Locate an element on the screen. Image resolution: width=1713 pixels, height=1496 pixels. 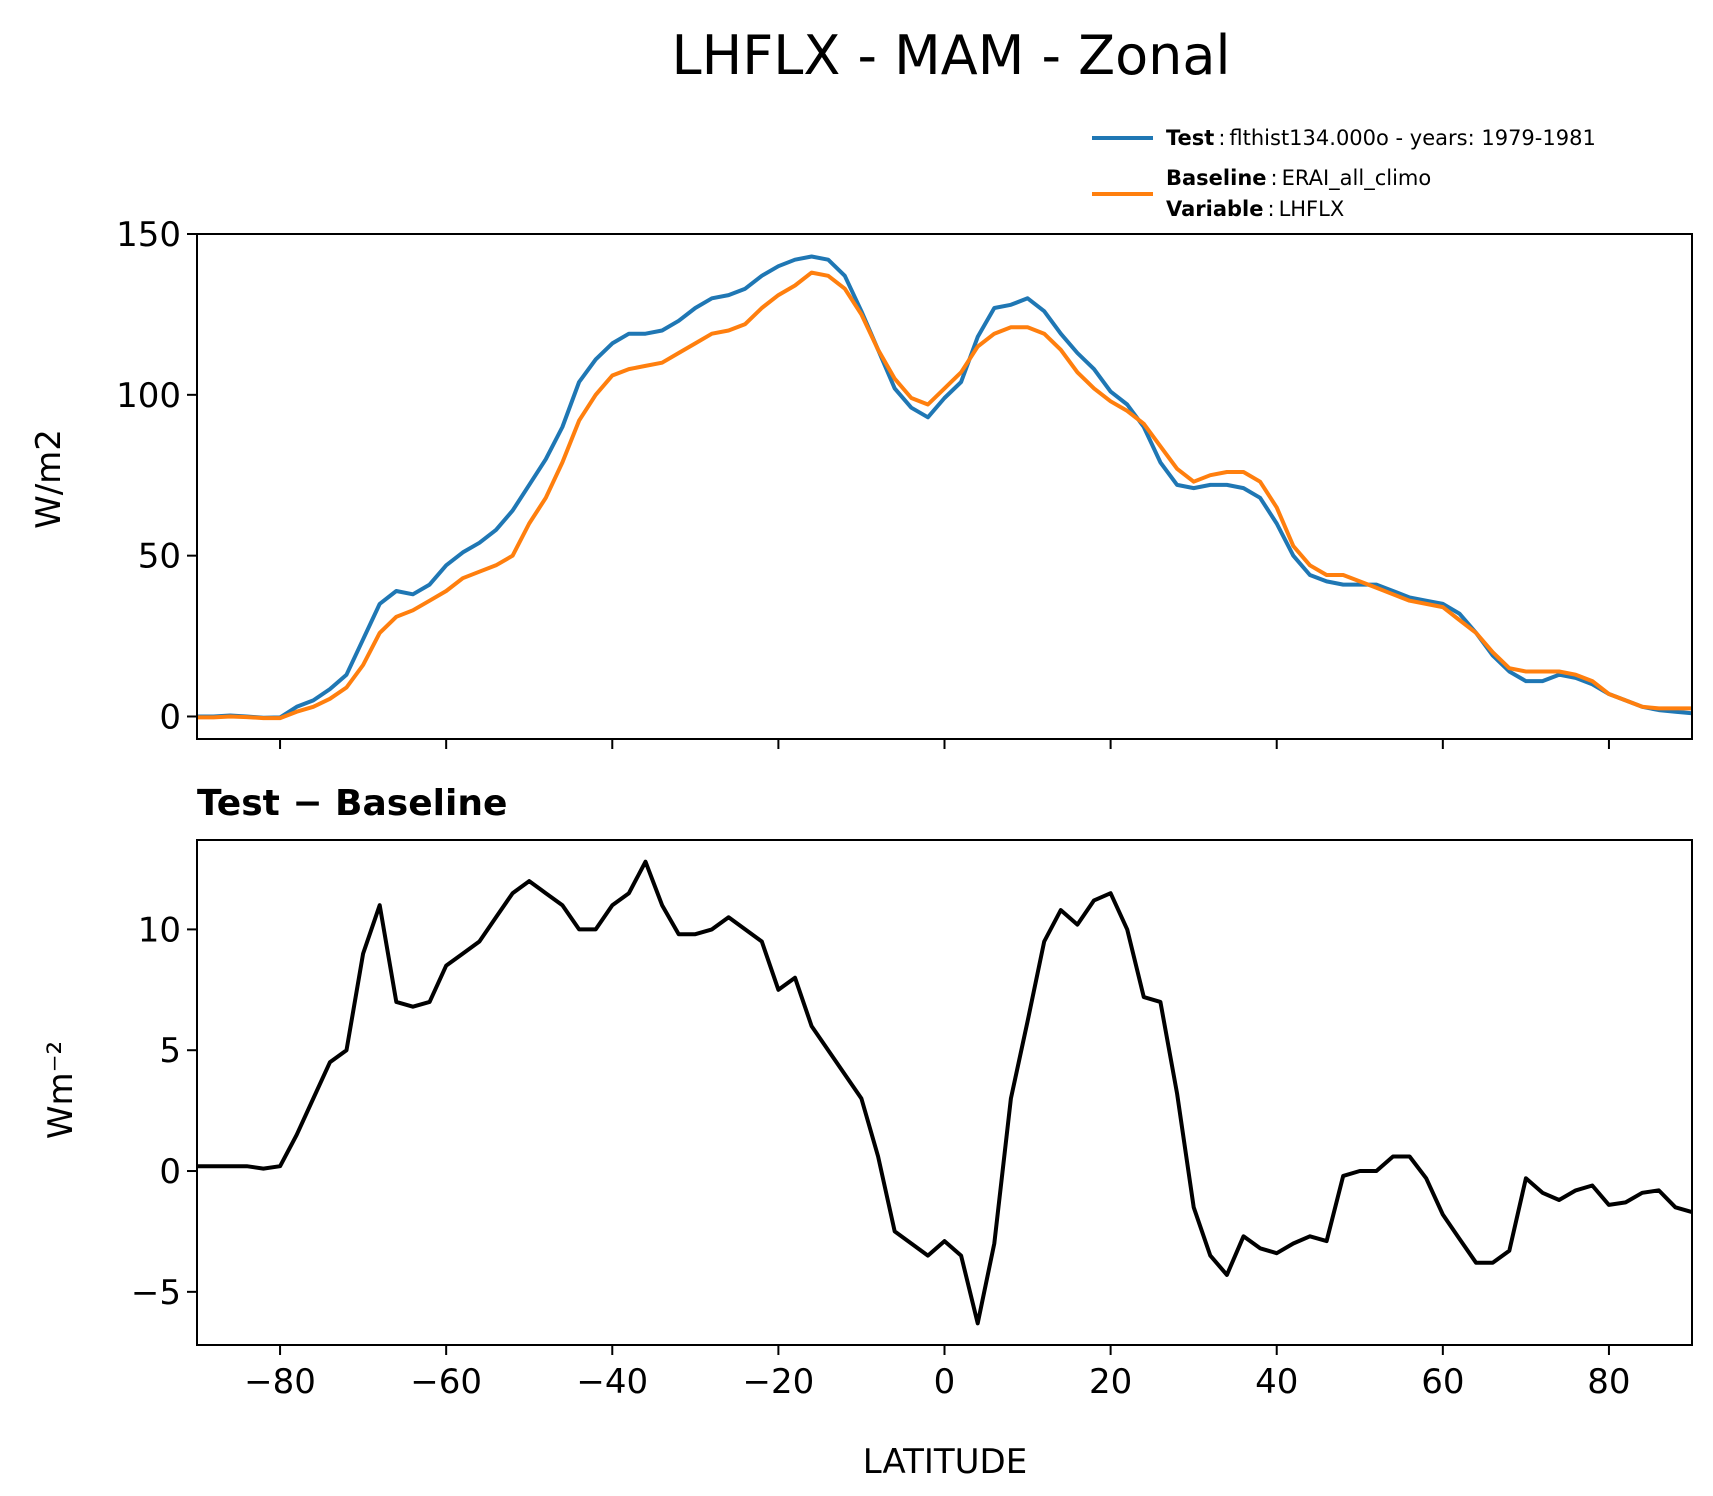
bottom-y-tick-label: −5 is located at coordinates (156, 1293).